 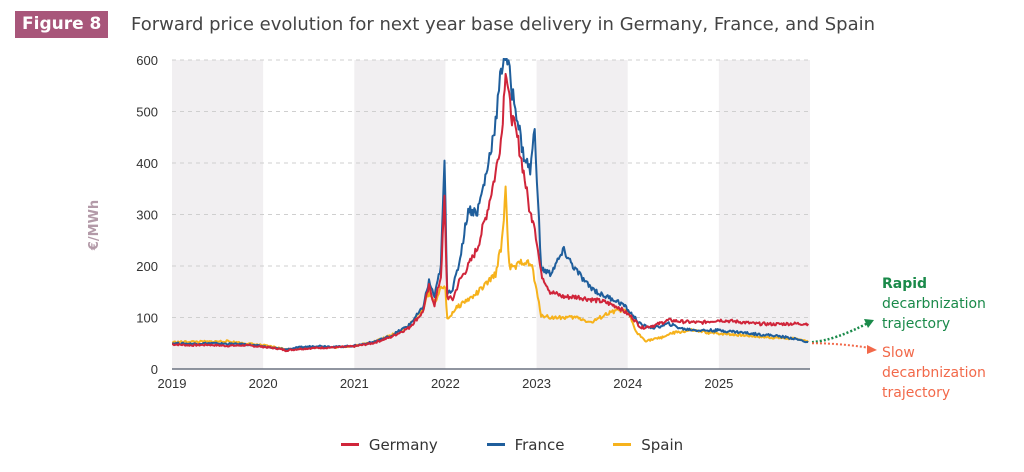 What do you see at coordinates (218, 214) in the screenshot?
I see `year-band-2019` at bounding box center [218, 214].